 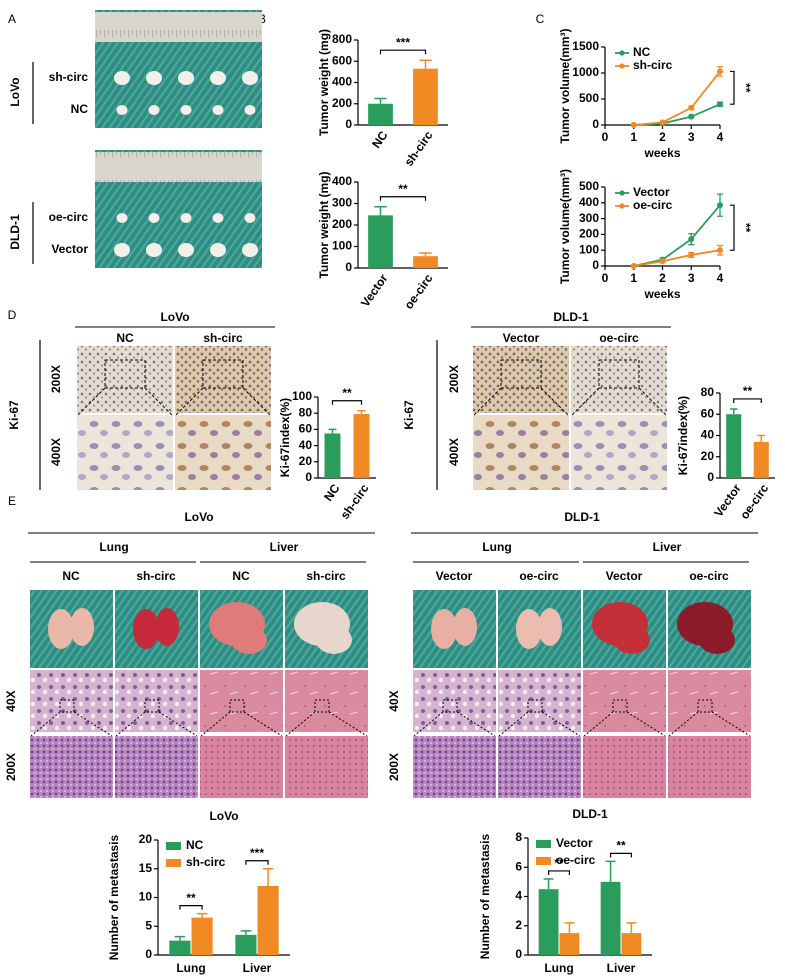 I want to click on x-tick-label: oe-circ, so click(x=754, y=501).